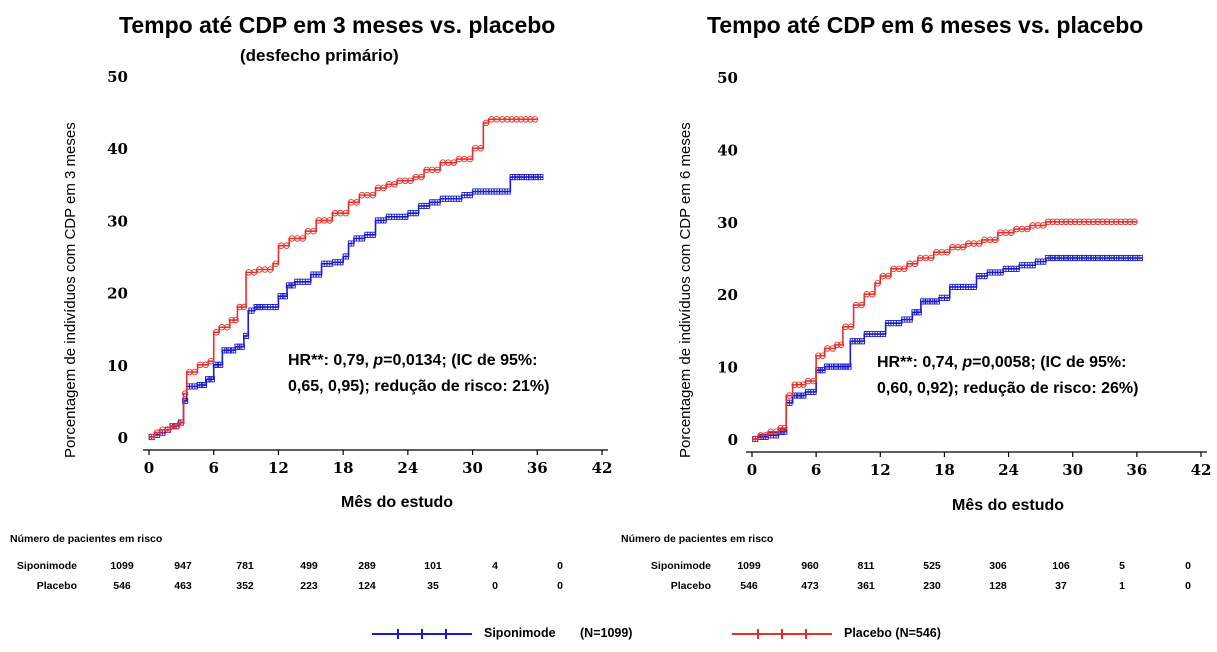 This screenshot has height=652, width=1217. Describe the element at coordinates (1122, 586) in the screenshot. I see `risk-cell: 1` at that location.